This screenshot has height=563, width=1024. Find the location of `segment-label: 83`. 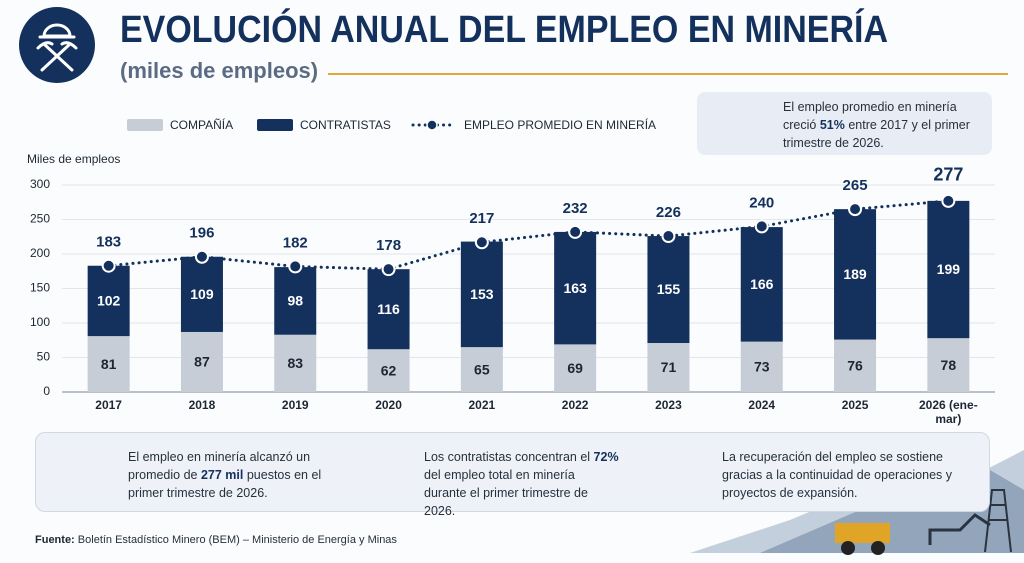

segment-label: 83 is located at coordinates (295, 363).